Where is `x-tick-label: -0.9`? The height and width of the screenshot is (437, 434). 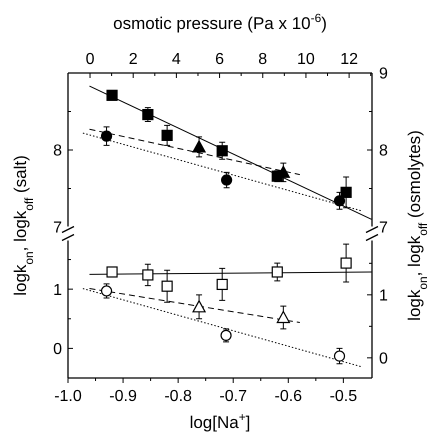 x-tick-label: -0.9 is located at coordinates (123, 396).